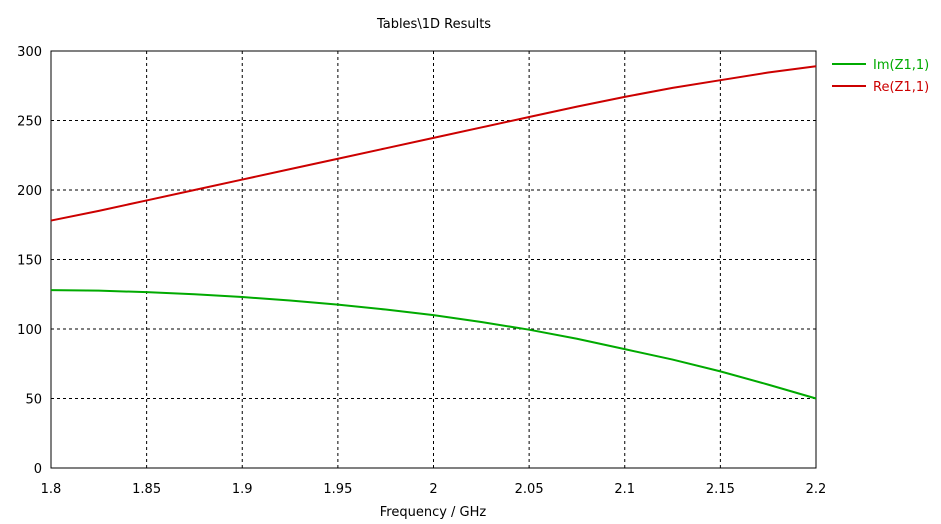 This screenshot has height=524, width=941. Describe the element at coordinates (29, 261) in the screenshot. I see `y-tick-label: 150` at that location.